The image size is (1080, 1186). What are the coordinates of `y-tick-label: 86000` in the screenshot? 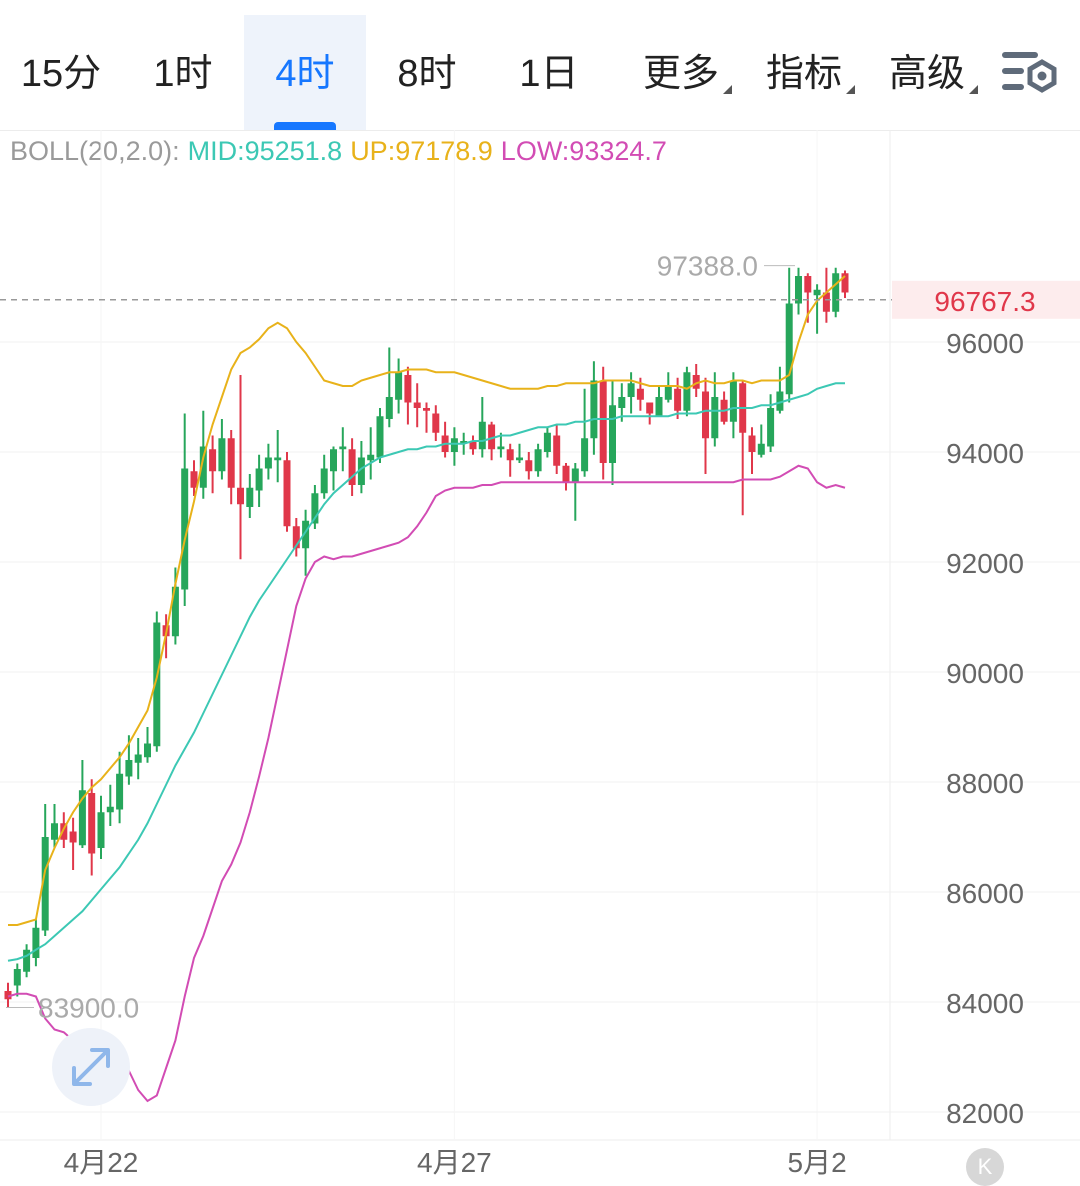 It's located at (985, 893).